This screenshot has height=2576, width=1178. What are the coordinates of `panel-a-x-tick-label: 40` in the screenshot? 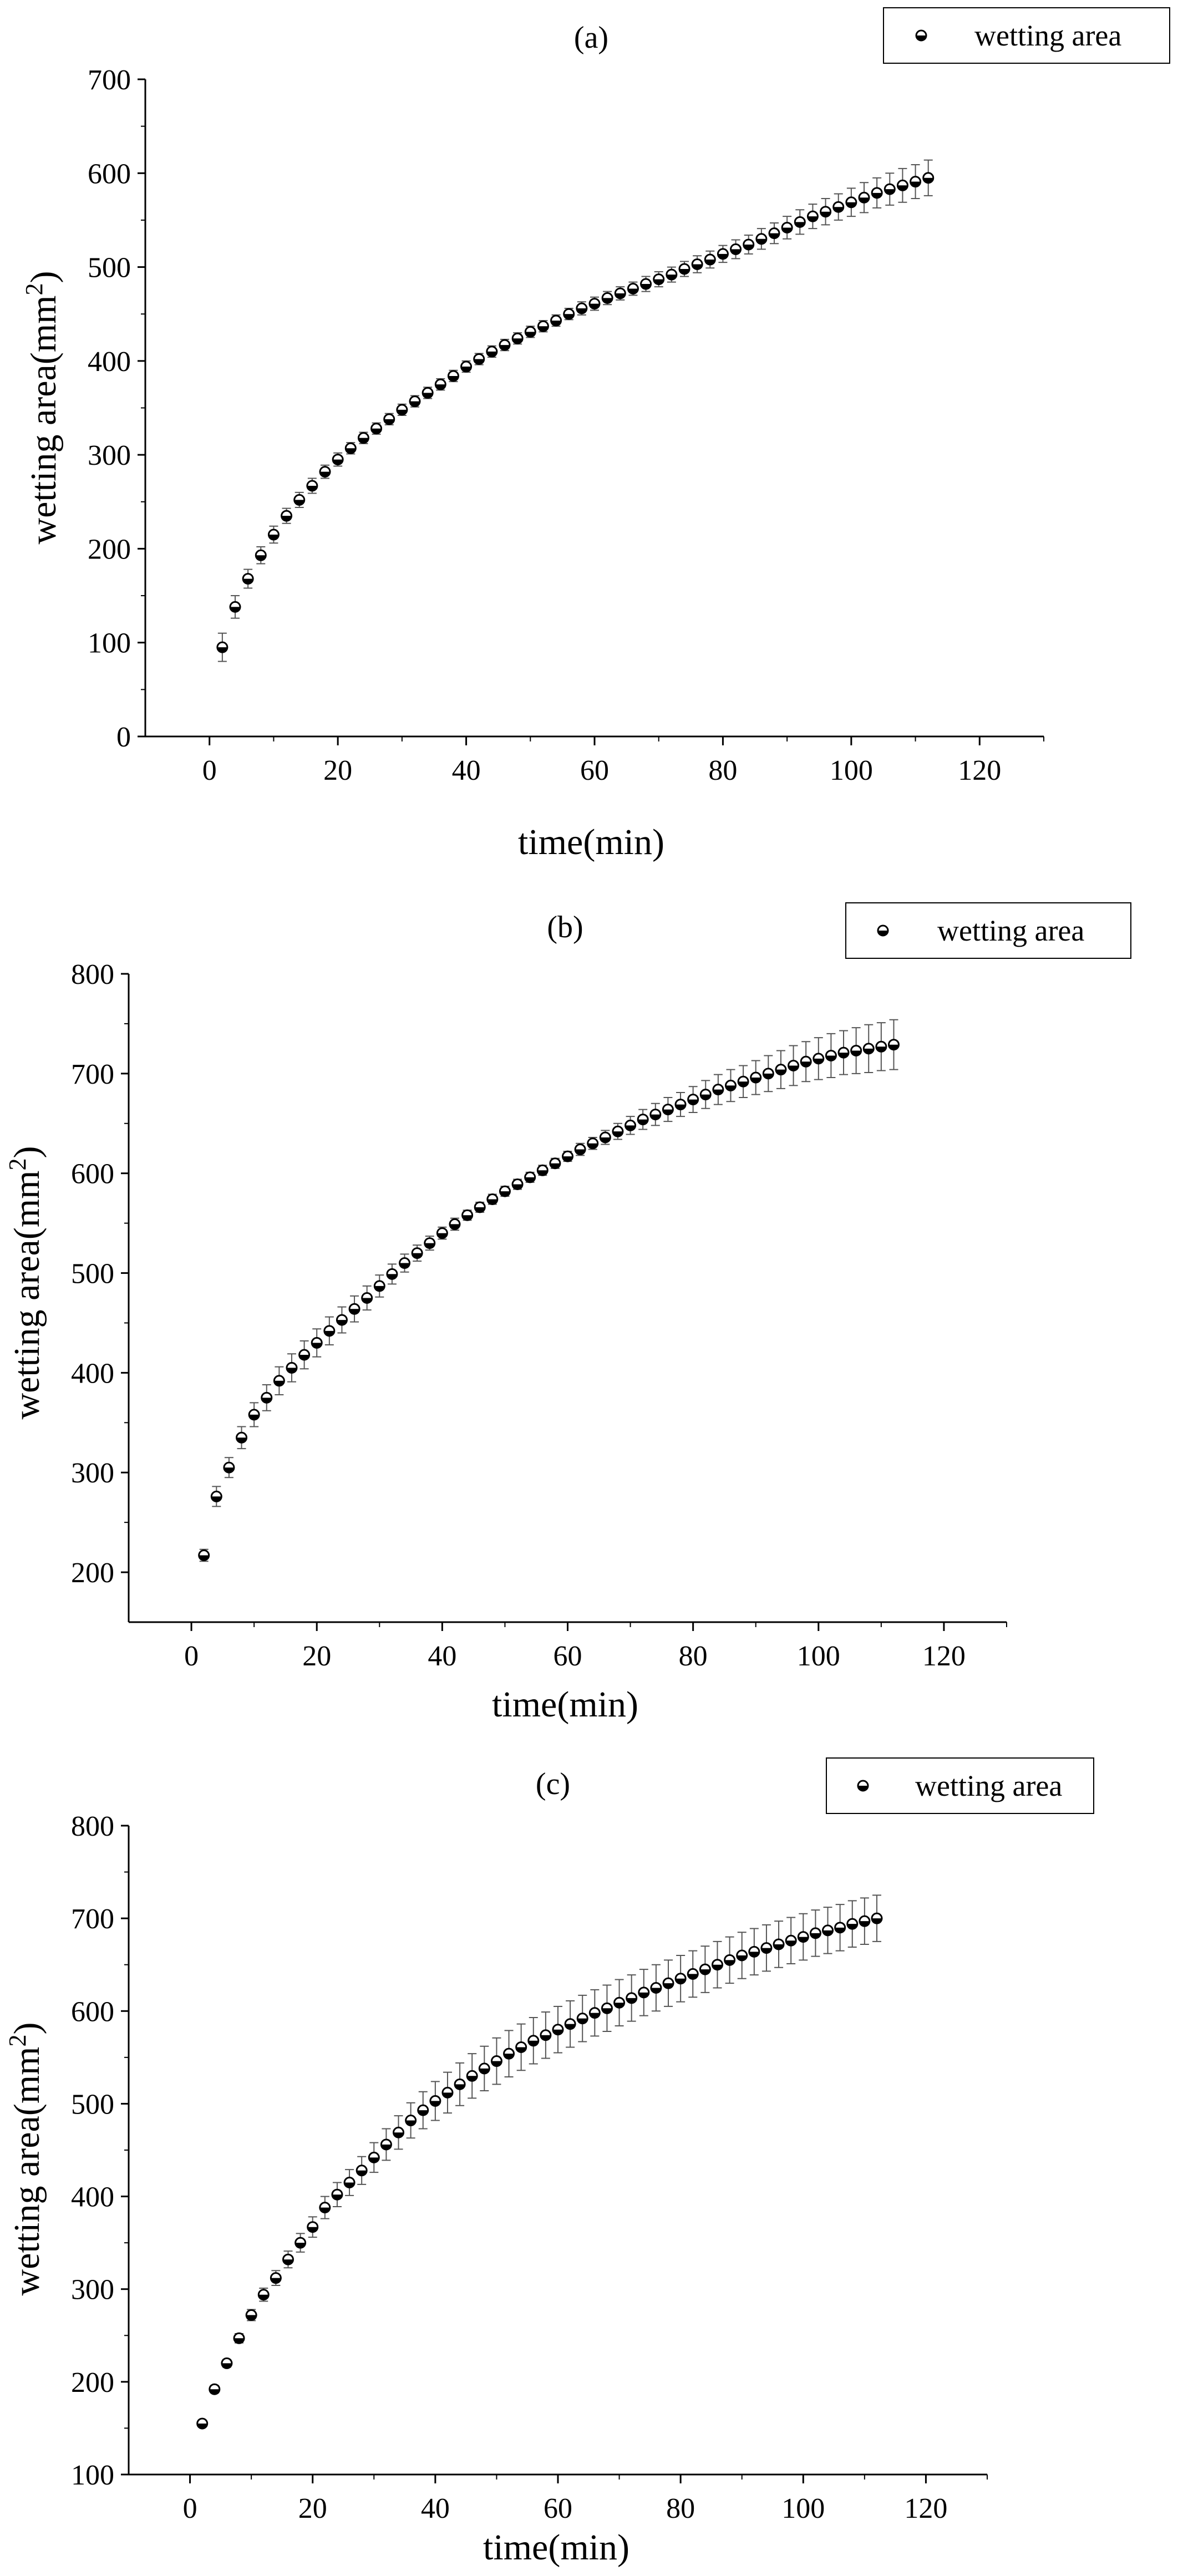 It's located at (466, 770).